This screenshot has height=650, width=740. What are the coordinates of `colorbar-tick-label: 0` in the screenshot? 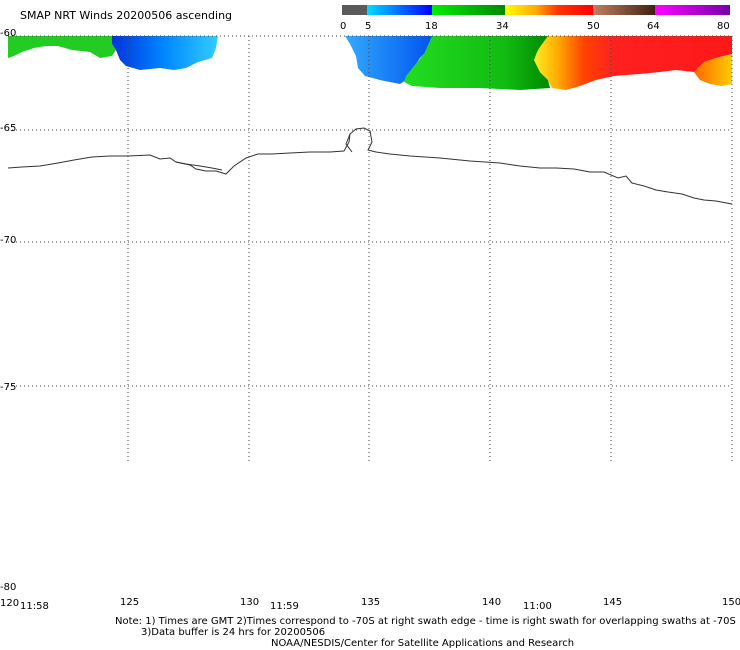 It's located at (343, 26).